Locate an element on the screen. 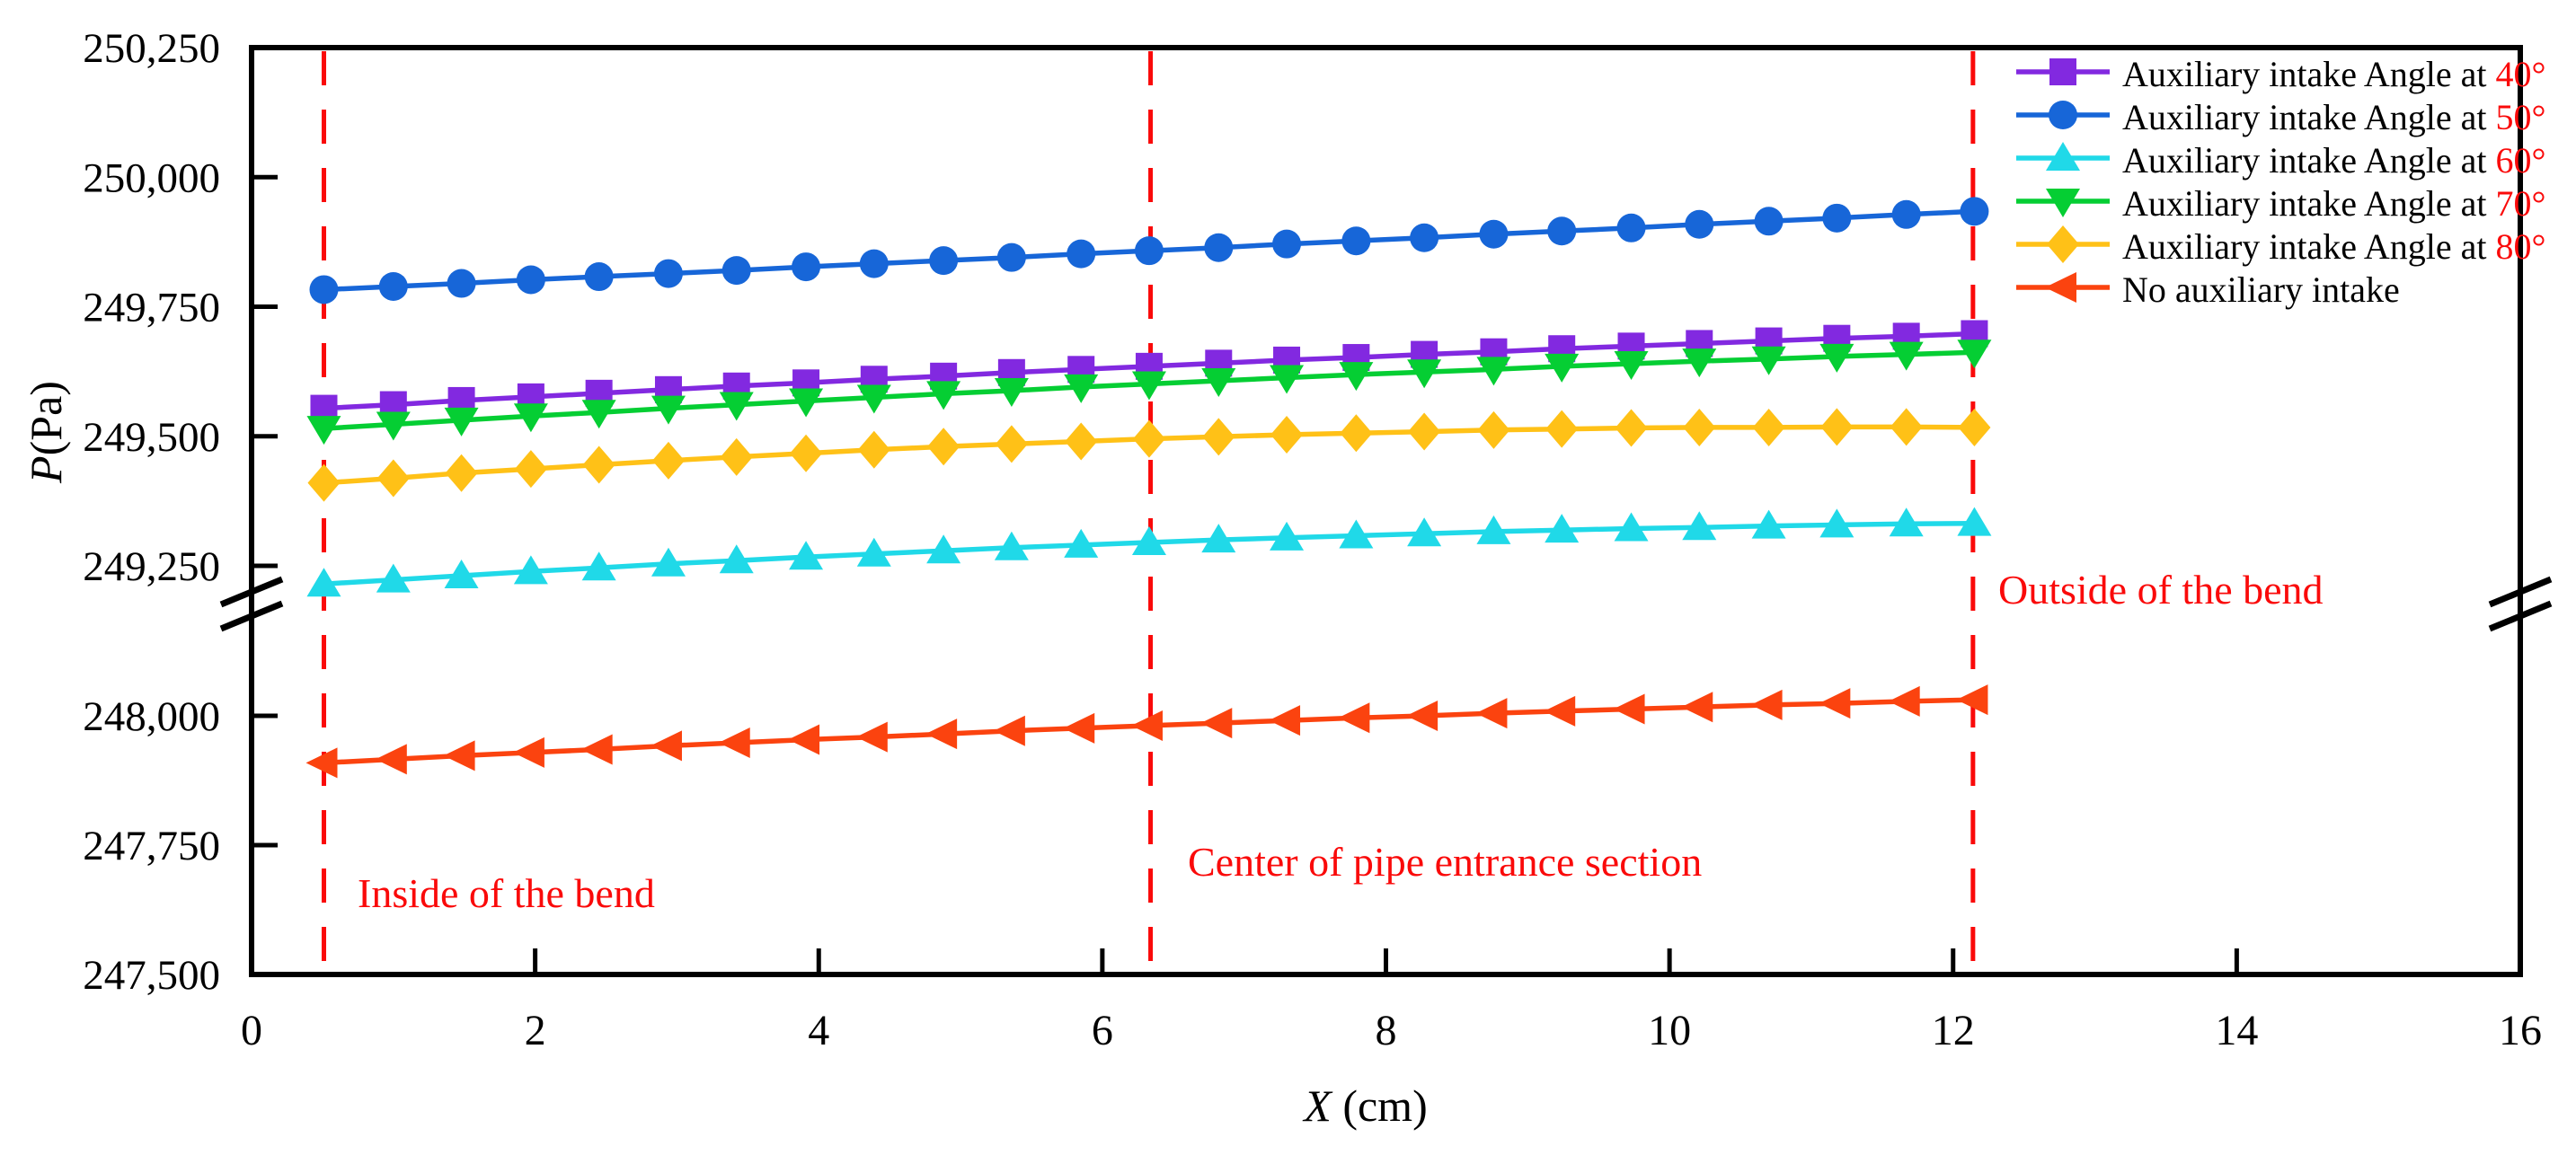  legend-glyph-circle is located at coordinates (2063, 115).